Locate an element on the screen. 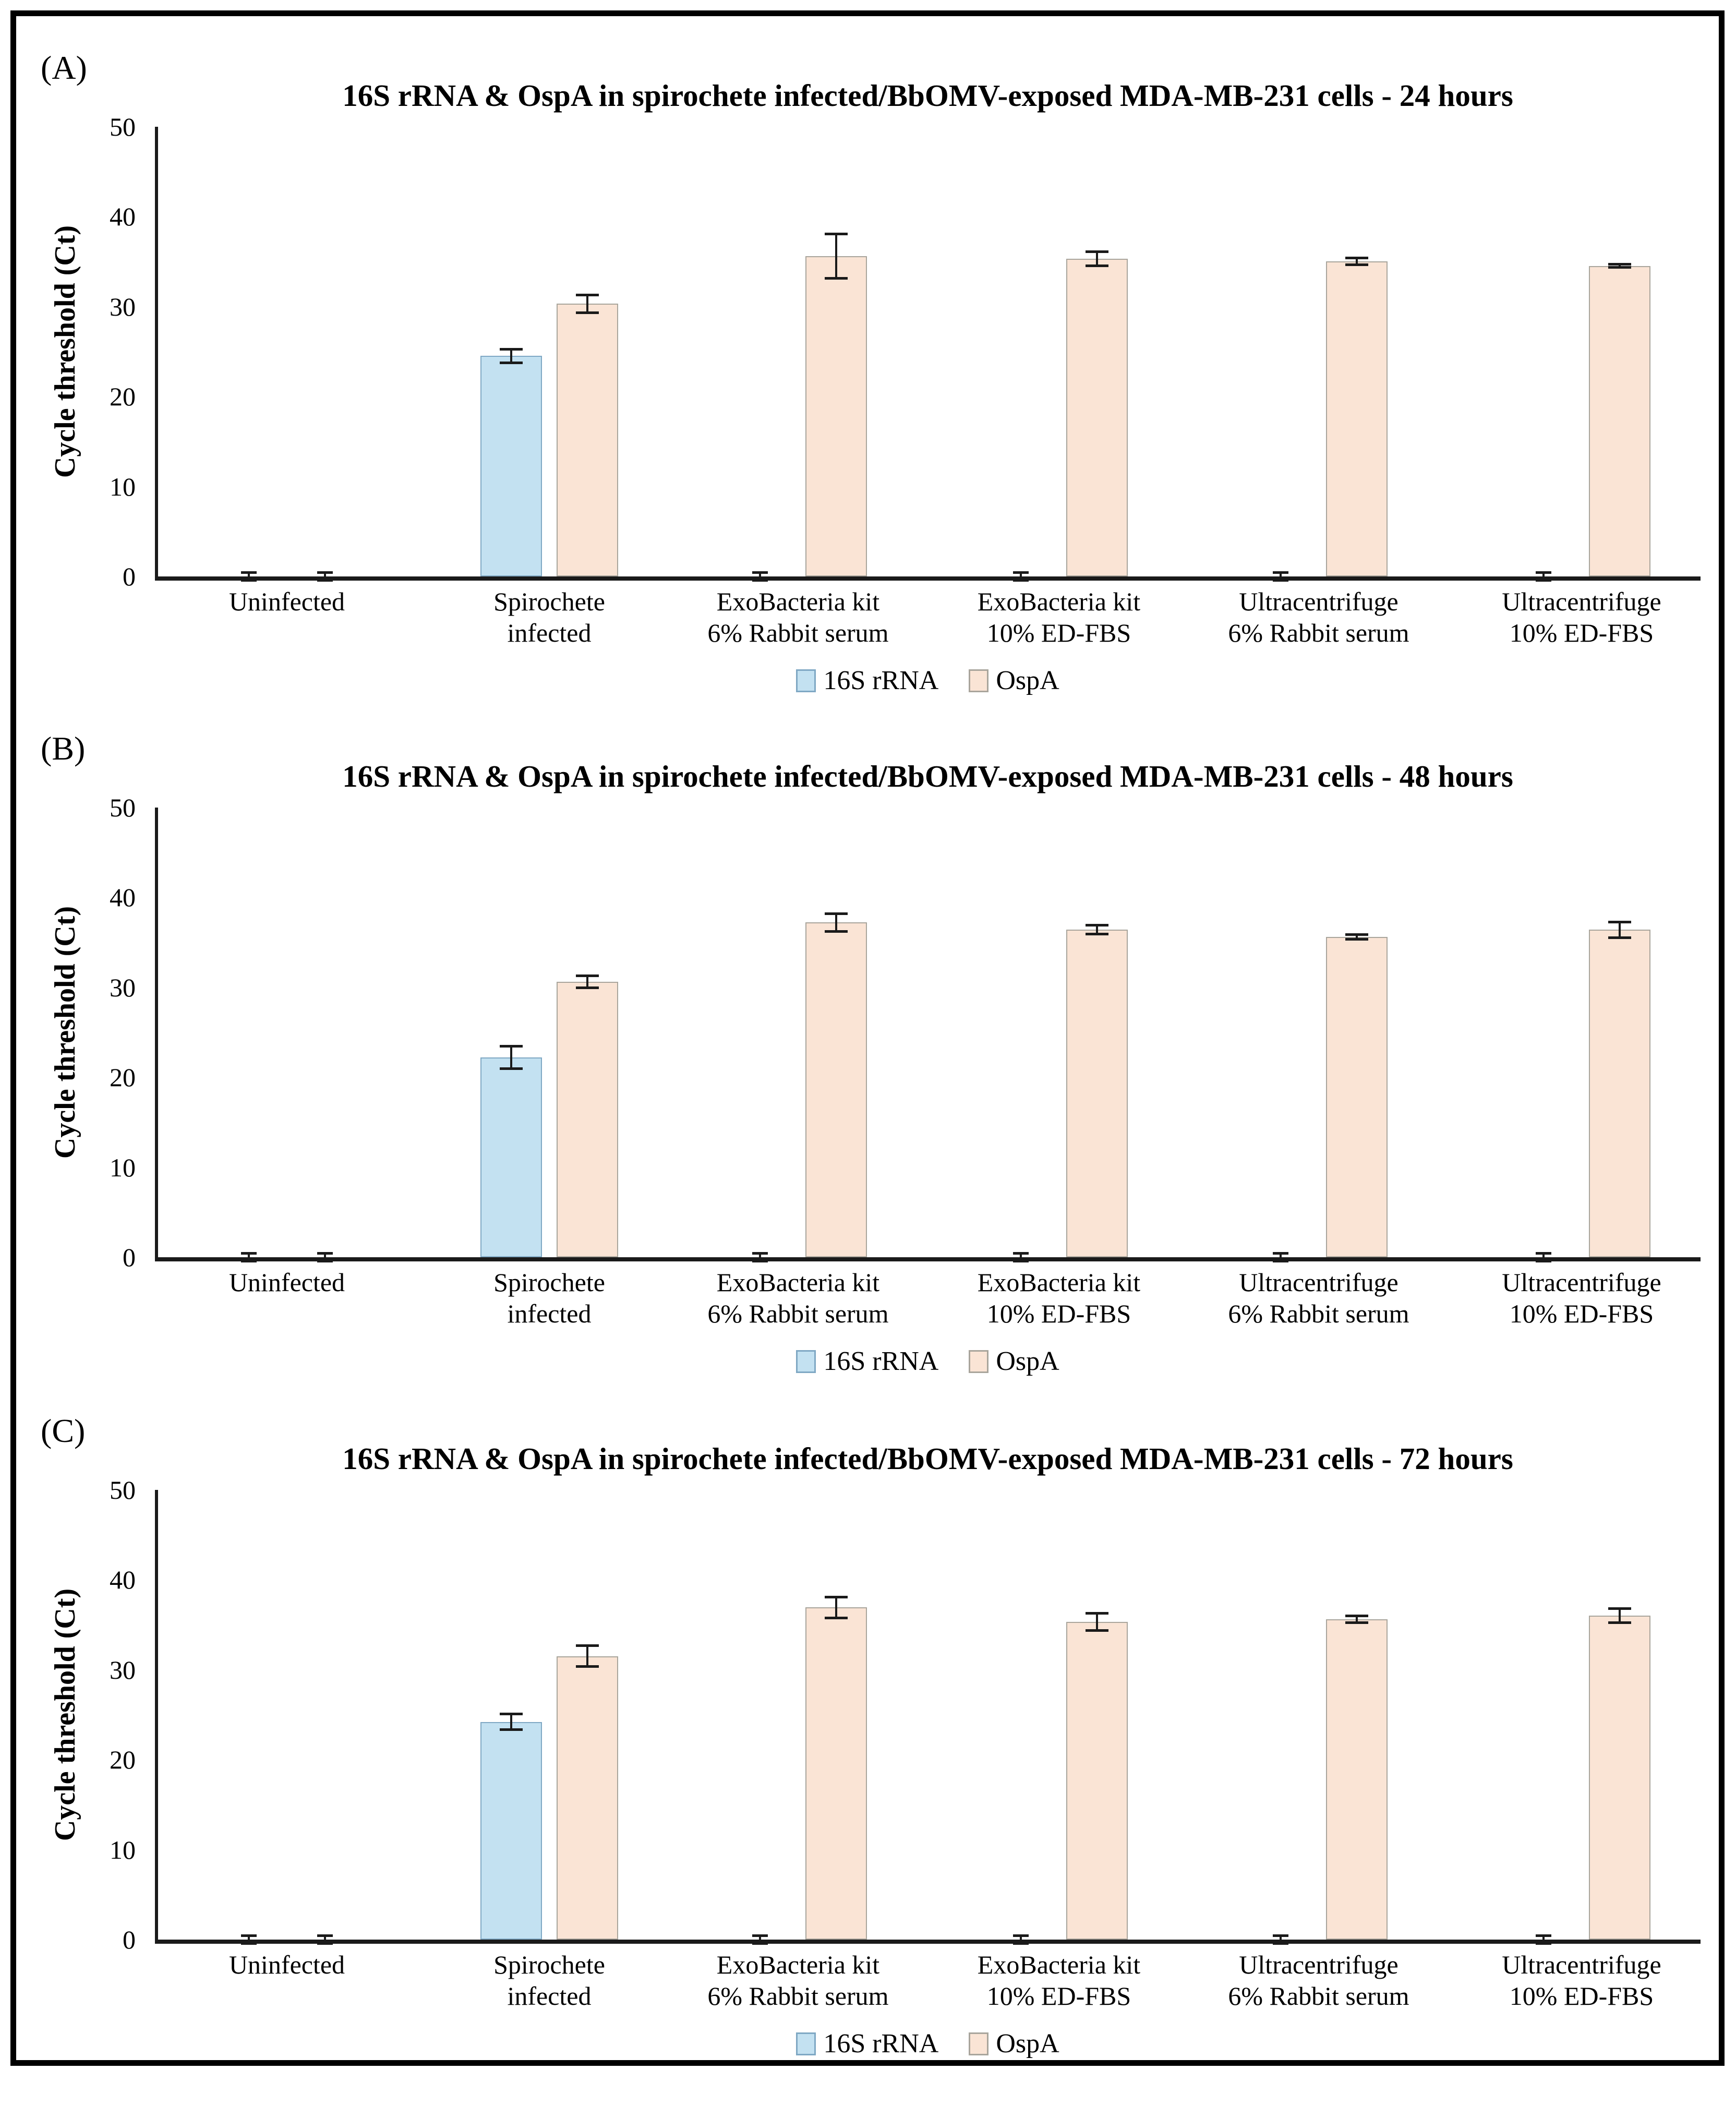 The image size is (1736, 2106). x-category-label: 6% Rabbit serum is located at coordinates (1318, 1314).